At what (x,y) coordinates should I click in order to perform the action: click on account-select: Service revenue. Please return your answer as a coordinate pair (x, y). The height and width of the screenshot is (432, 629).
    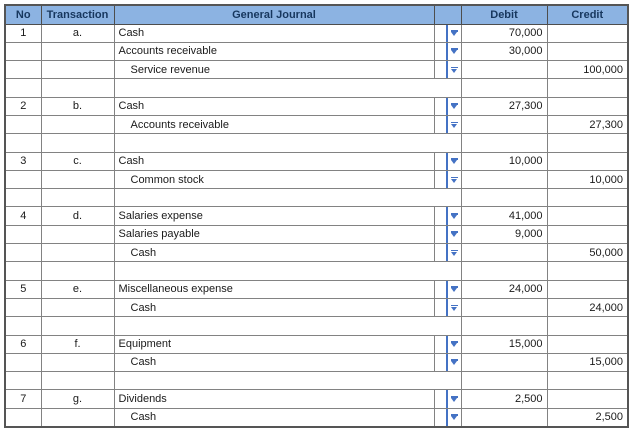
    Looking at the image, I should click on (274, 70).